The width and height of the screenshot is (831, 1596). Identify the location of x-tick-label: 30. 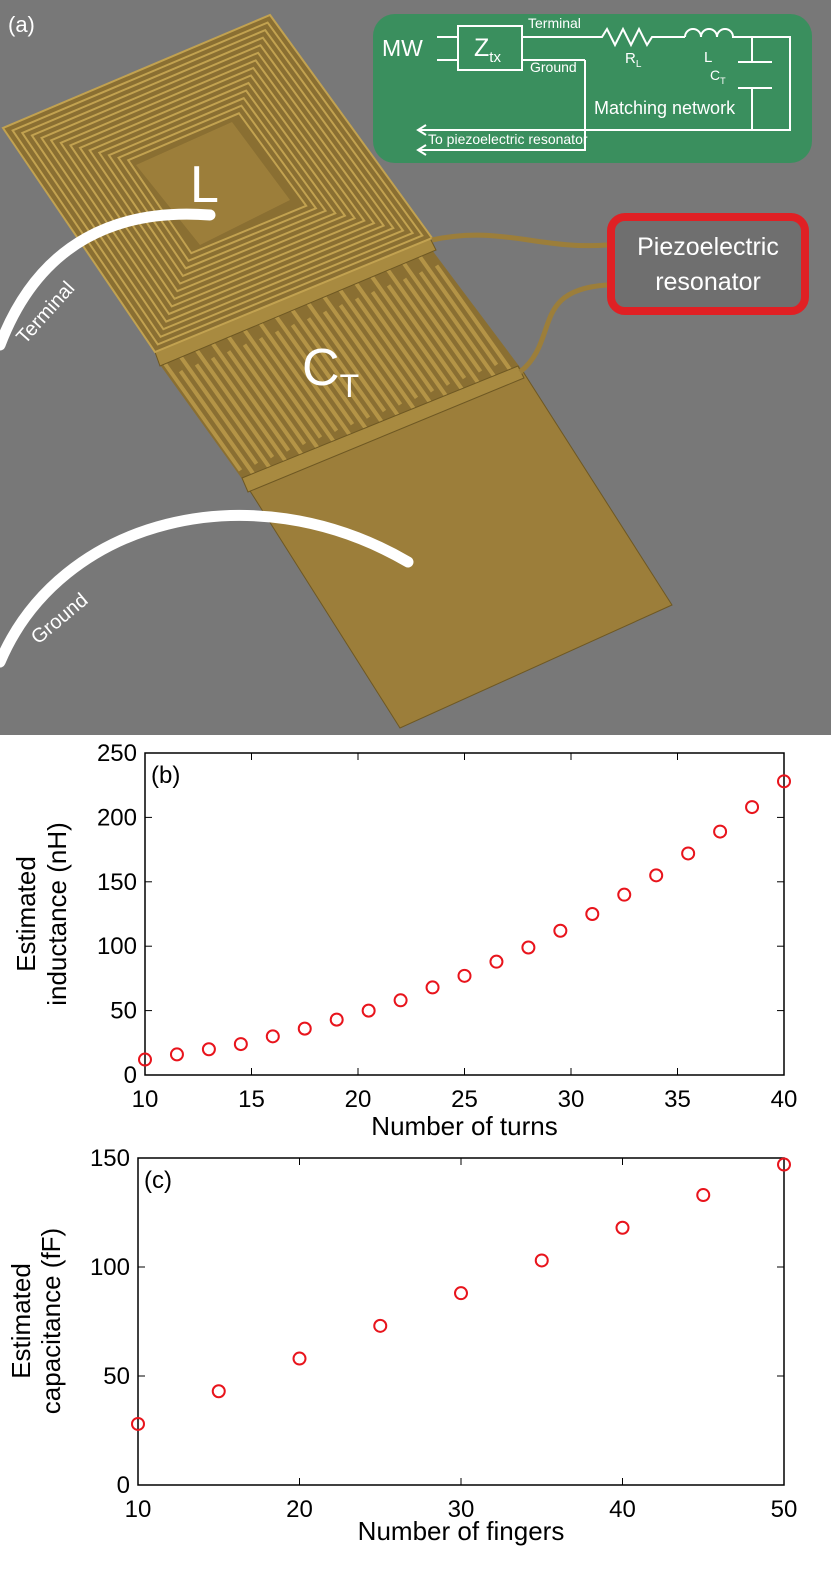
(571, 1099).